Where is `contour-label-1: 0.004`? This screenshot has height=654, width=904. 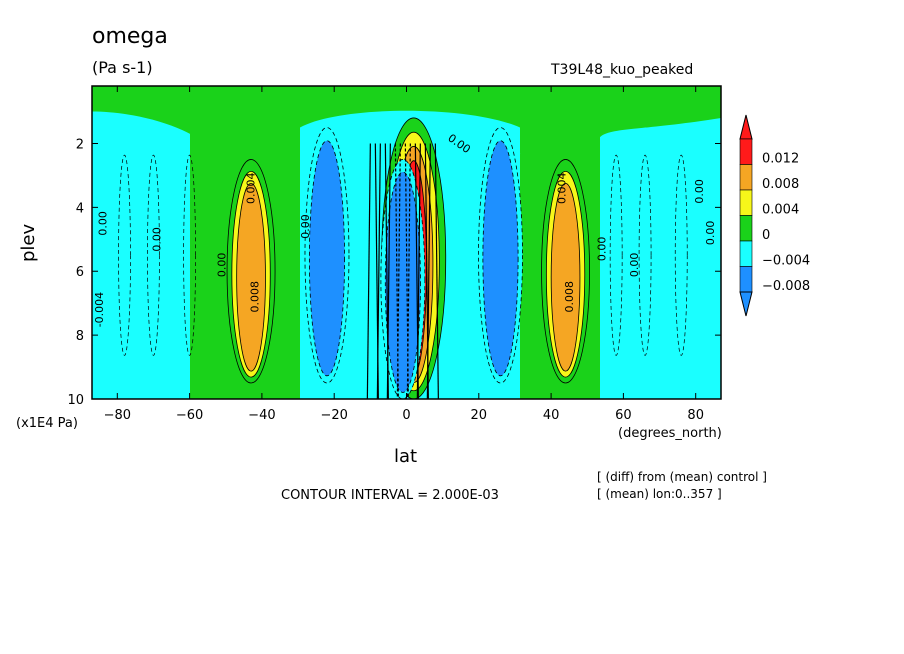
contour-label-1: 0.004 is located at coordinates (562, 188).